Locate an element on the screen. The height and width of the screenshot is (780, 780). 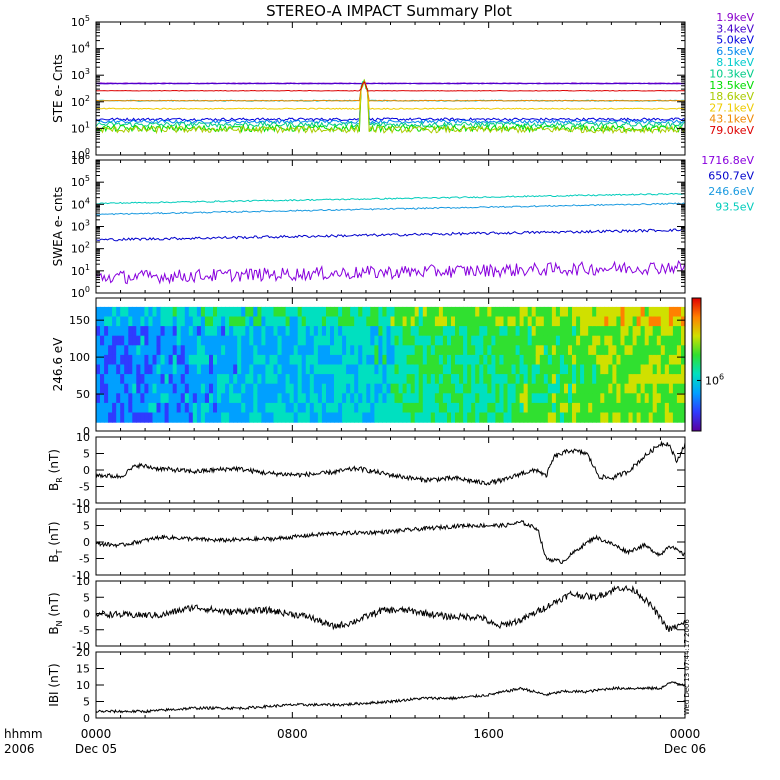
x-tick-date: Dec 06 is located at coordinates (685, 749).